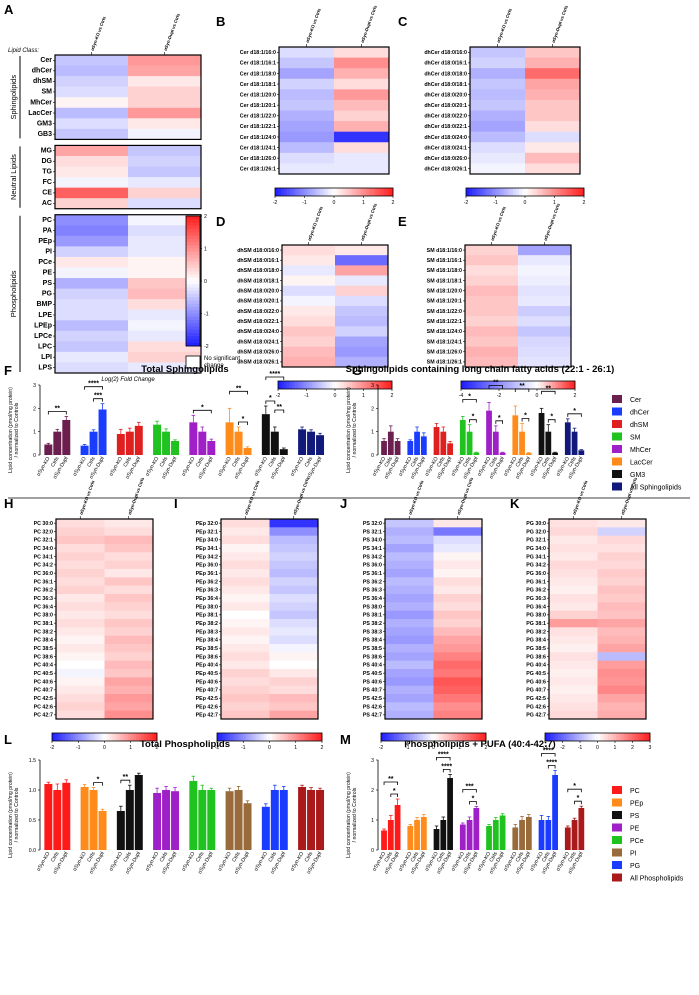 Image resolution: width=699 pixels, height=995 pixels. What do you see at coordinates (44, 304) in the screenshot?
I see `row-label: BMP` at bounding box center [44, 304].